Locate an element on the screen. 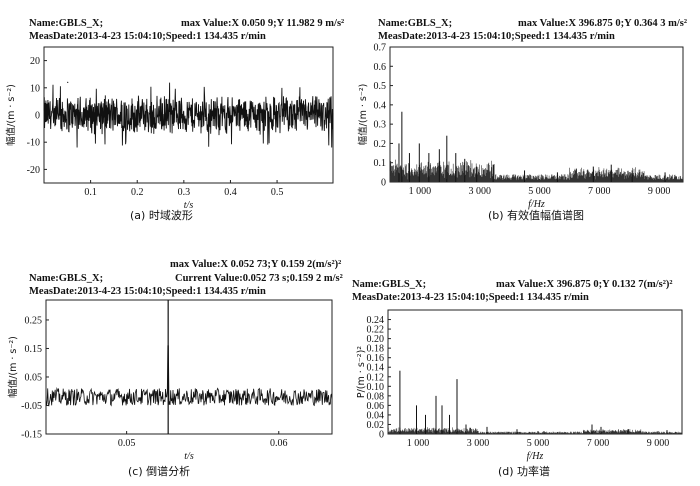 The width and height of the screenshot is (700, 486). y-tick-label: 0.7 is located at coordinates (380, 48).